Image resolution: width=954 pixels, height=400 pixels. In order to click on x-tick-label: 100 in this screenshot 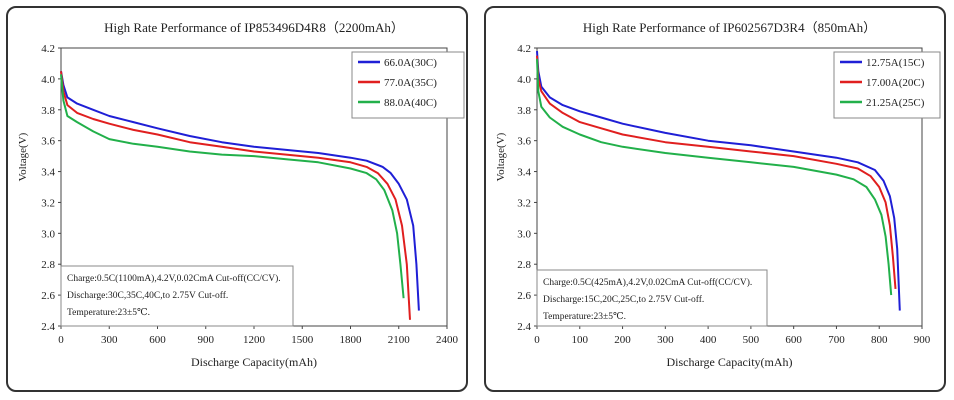, I will do `click(580, 340)`.